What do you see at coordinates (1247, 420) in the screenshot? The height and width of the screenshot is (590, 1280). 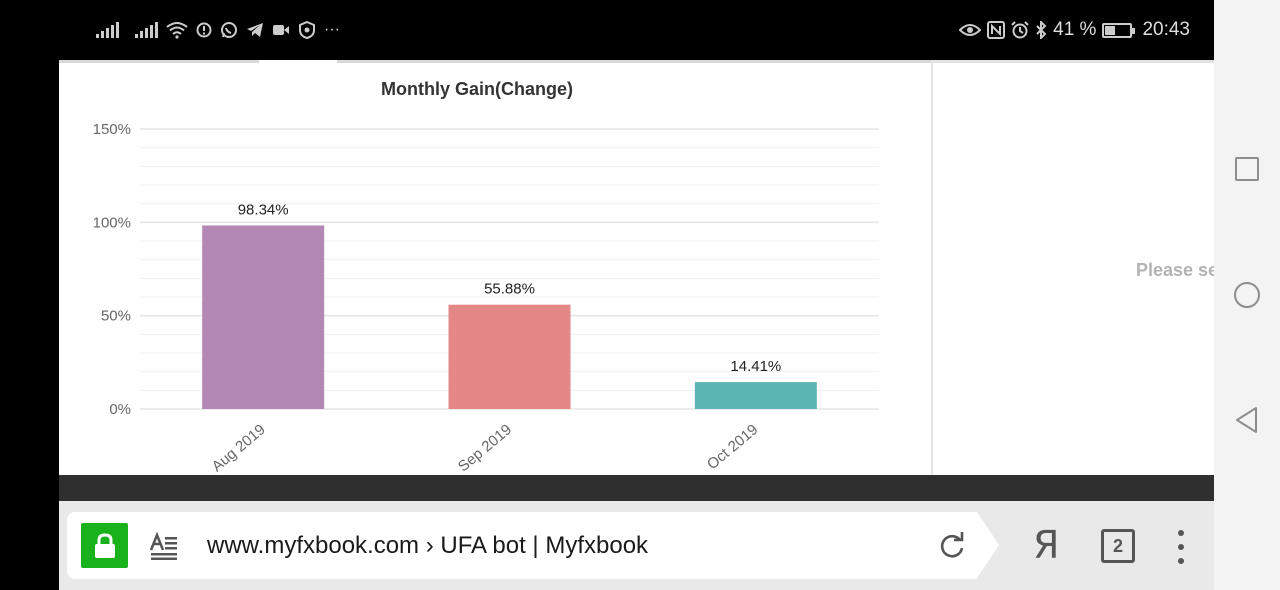 I see `back-icon` at bounding box center [1247, 420].